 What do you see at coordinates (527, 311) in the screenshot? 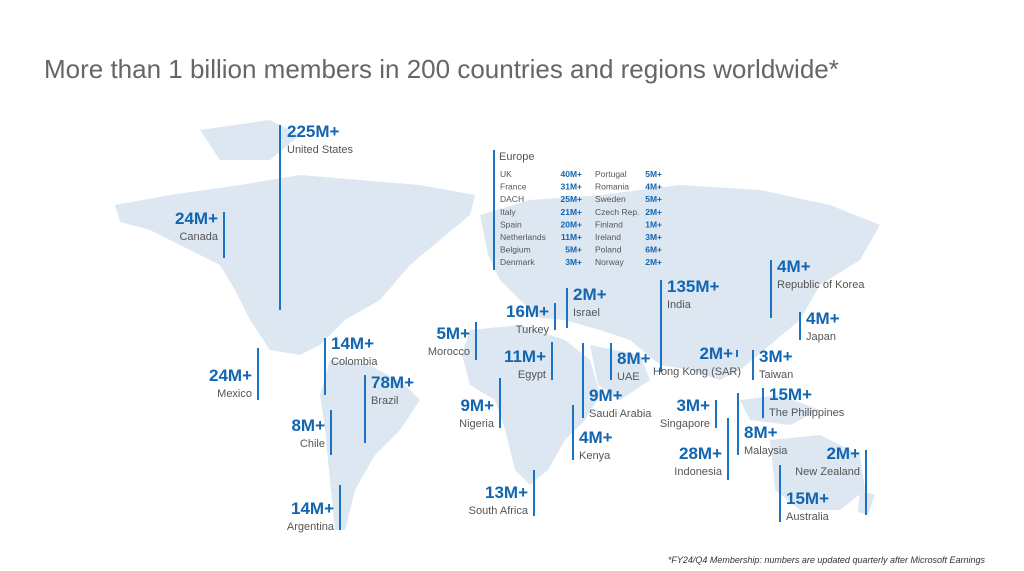
I see `region-value: 16M+` at bounding box center [527, 311].